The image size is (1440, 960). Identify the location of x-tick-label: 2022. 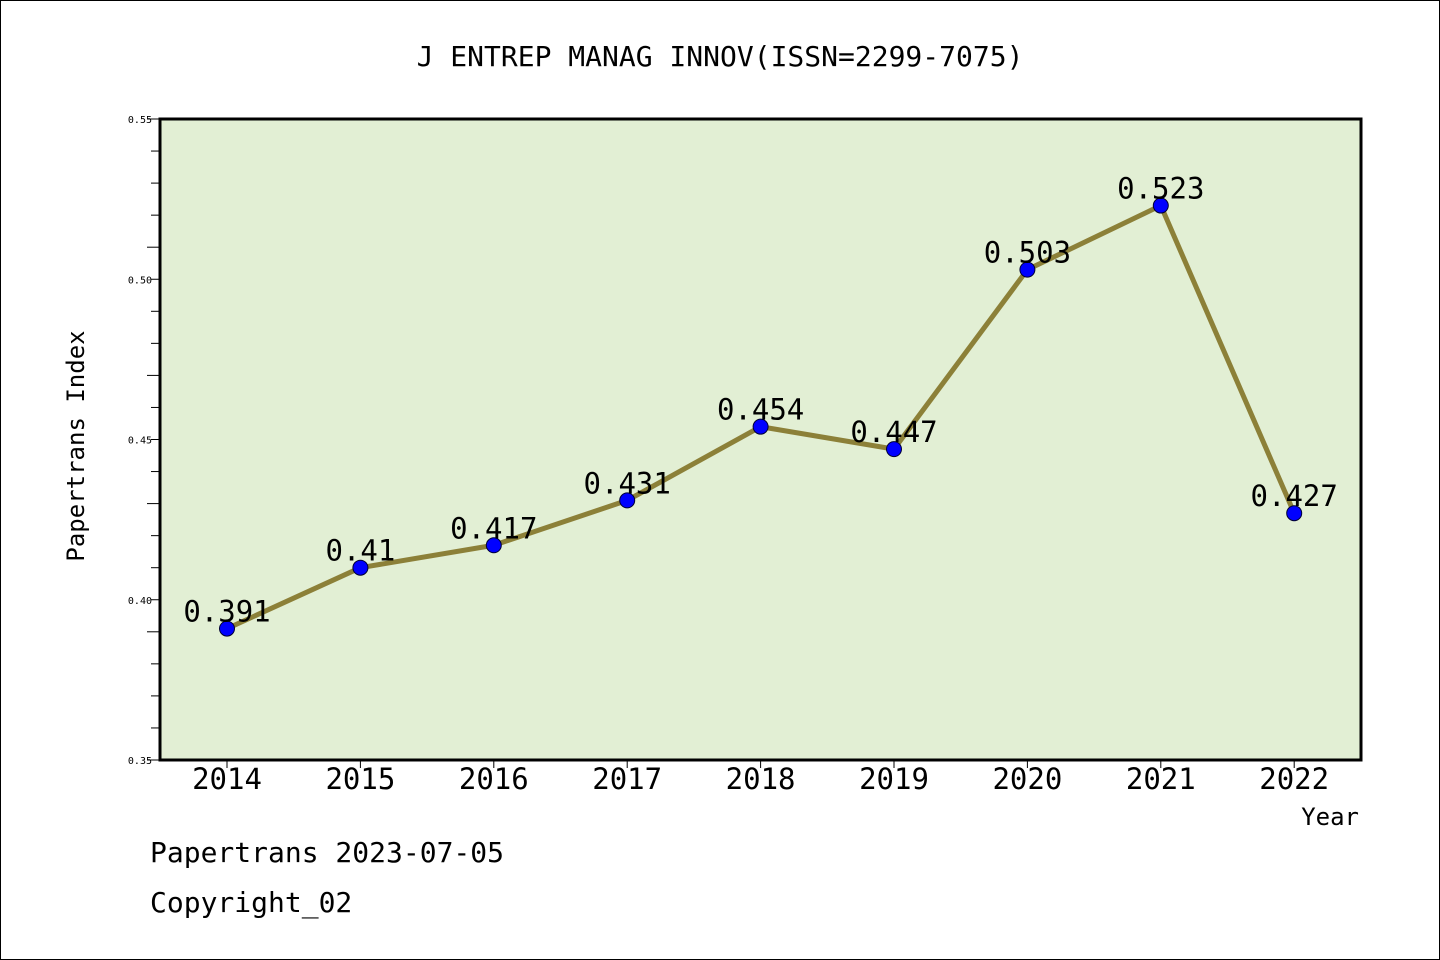
(1294, 779).